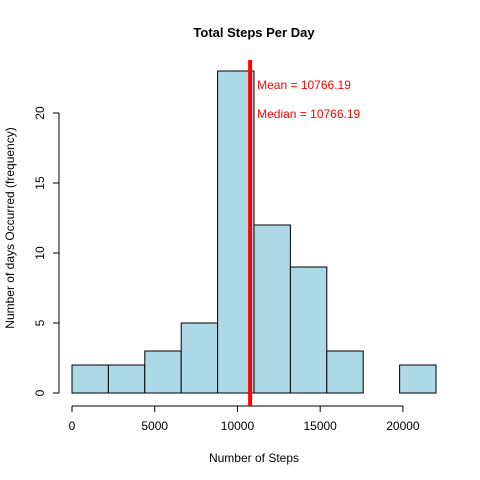 The height and width of the screenshot is (480, 480). I want to click on y-tick-label-0: 0, so click(40, 392).